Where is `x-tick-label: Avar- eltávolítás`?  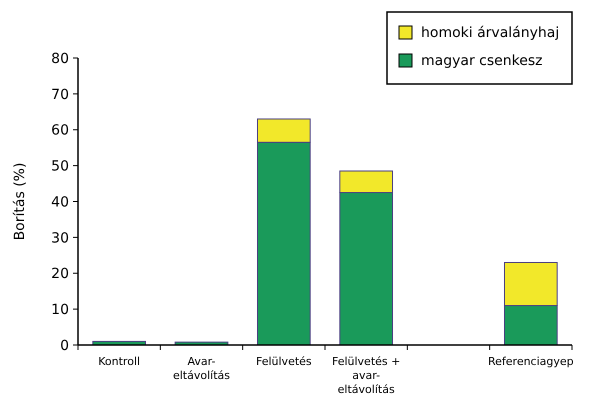
x-tick-label: Avar- eltávolítás is located at coordinates (201, 368).